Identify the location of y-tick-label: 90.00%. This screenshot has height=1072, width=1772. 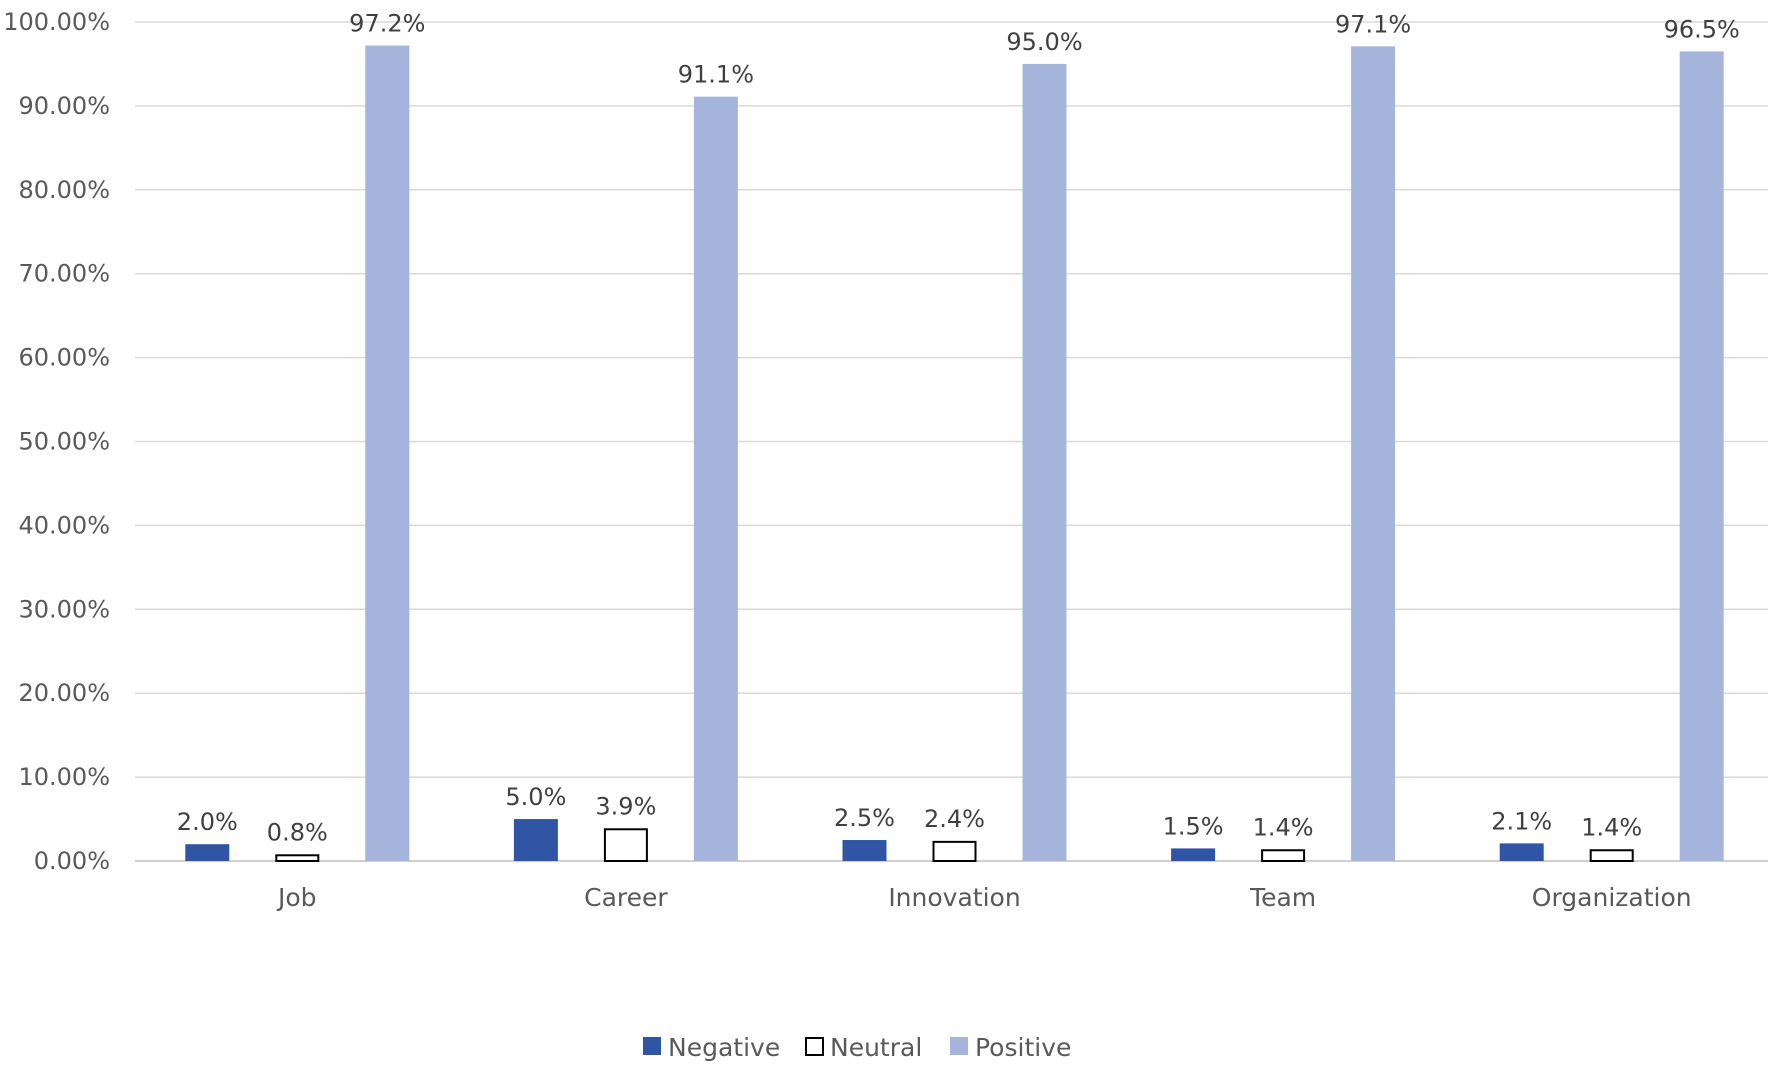
(64, 106).